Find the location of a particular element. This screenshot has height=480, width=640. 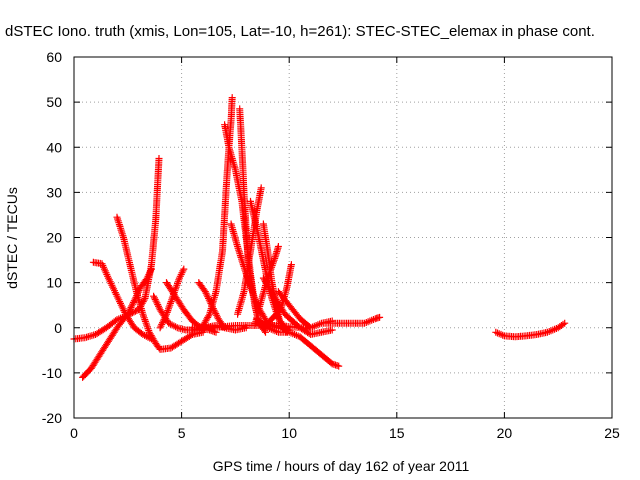

x-tick-label: 15 is located at coordinates (397, 433).